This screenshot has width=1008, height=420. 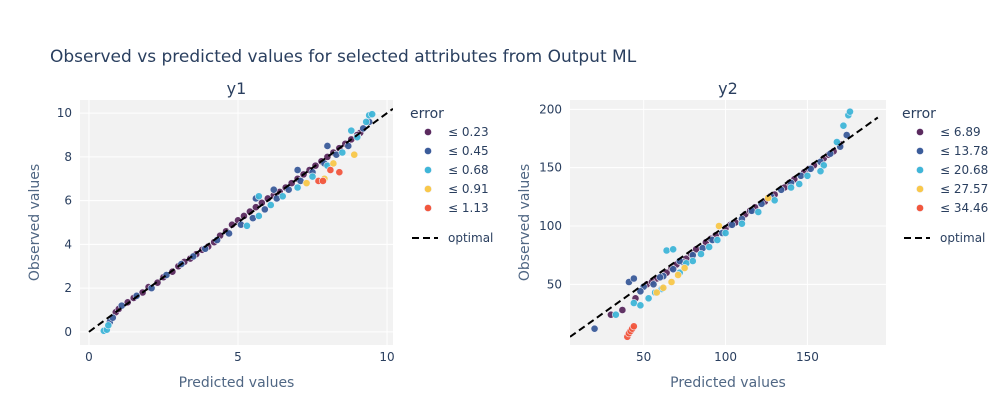 What do you see at coordinates (386, 357) in the screenshot?
I see `x-tick-label: 10` at bounding box center [386, 357].